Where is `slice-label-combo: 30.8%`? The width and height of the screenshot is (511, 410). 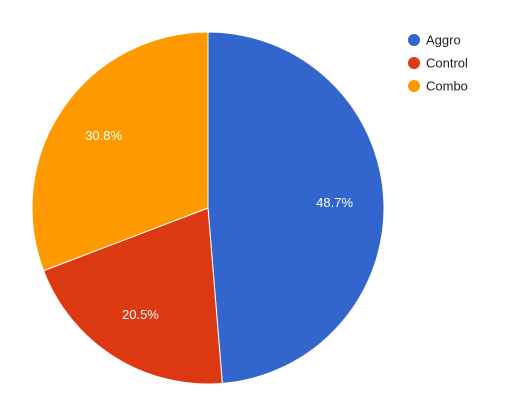 slice-label-combo: 30.8% is located at coordinates (103, 135).